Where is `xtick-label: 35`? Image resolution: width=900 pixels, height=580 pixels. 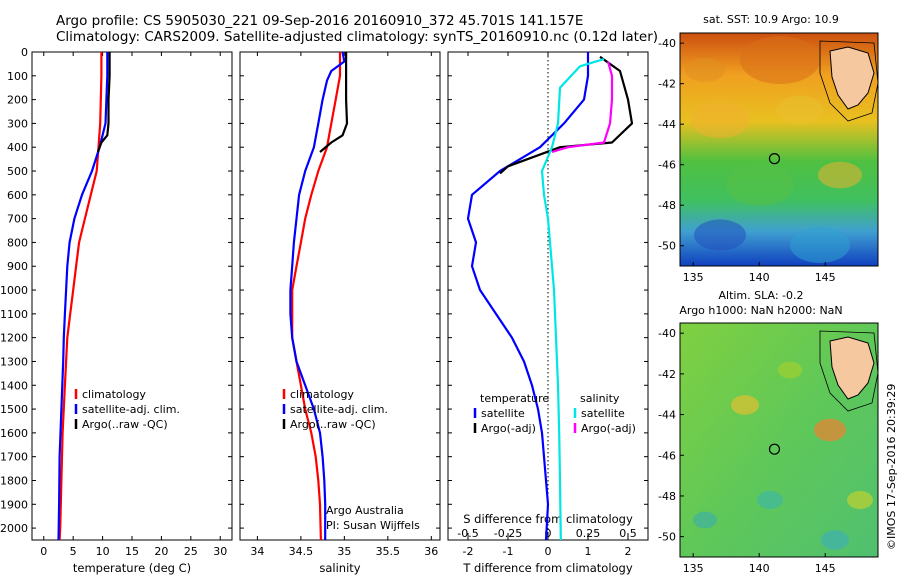
xtick-label: 35 is located at coordinates (344, 551).